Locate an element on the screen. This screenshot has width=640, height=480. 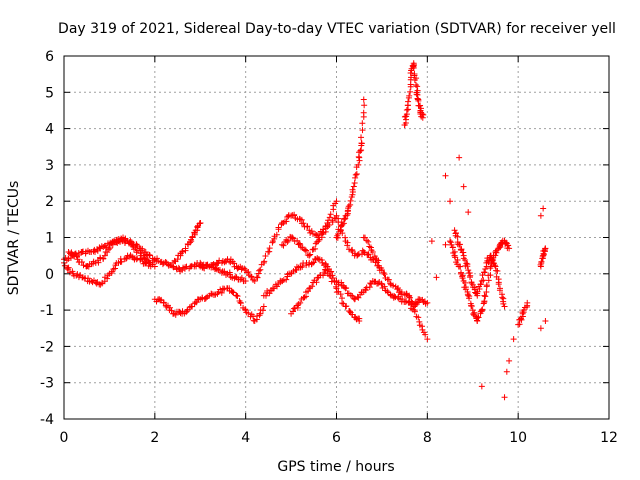
x-tick-label: 0 is located at coordinates (64, 438).